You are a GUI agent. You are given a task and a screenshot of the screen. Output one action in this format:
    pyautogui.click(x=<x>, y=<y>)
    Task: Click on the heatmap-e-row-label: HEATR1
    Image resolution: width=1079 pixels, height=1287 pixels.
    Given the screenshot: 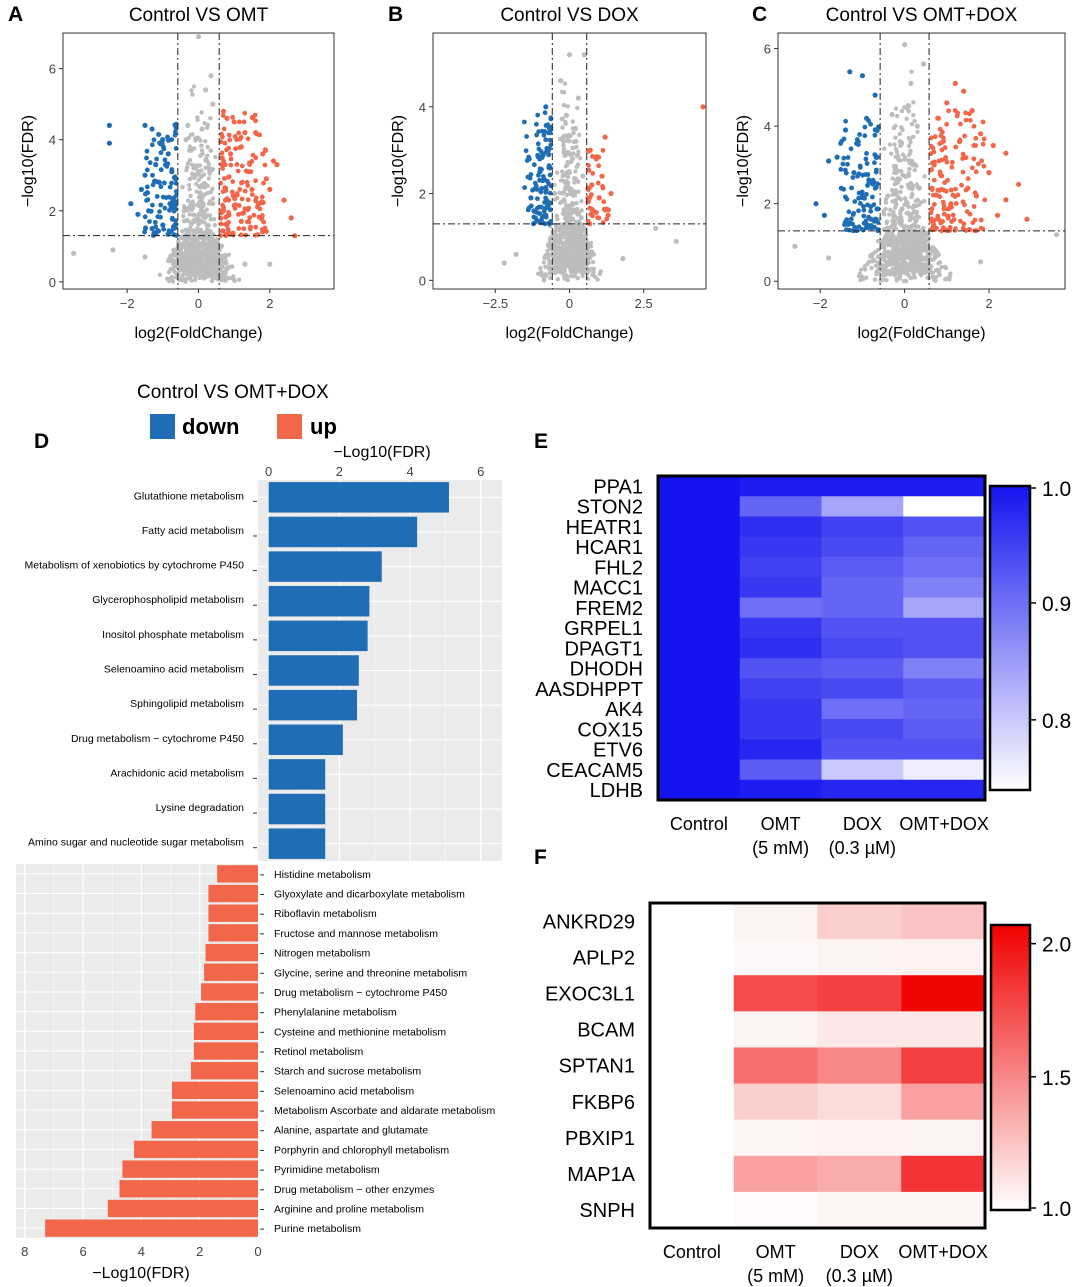 What is the action you would take?
    pyautogui.click(x=604, y=528)
    